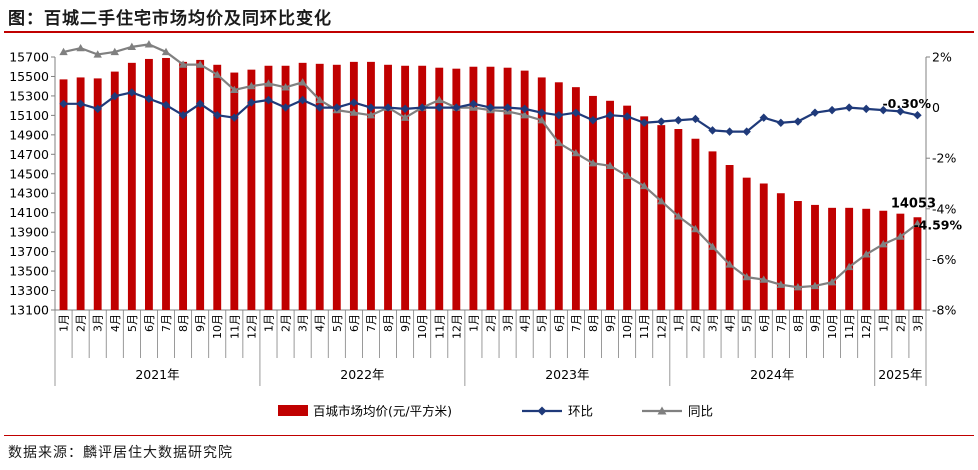 Image resolution: width=978 pixels, height=470 pixels. What do you see at coordinates (382, 411) in the screenshot?
I see `legend-label-price: 百城市场均价(元/平方米)` at bounding box center [382, 411].